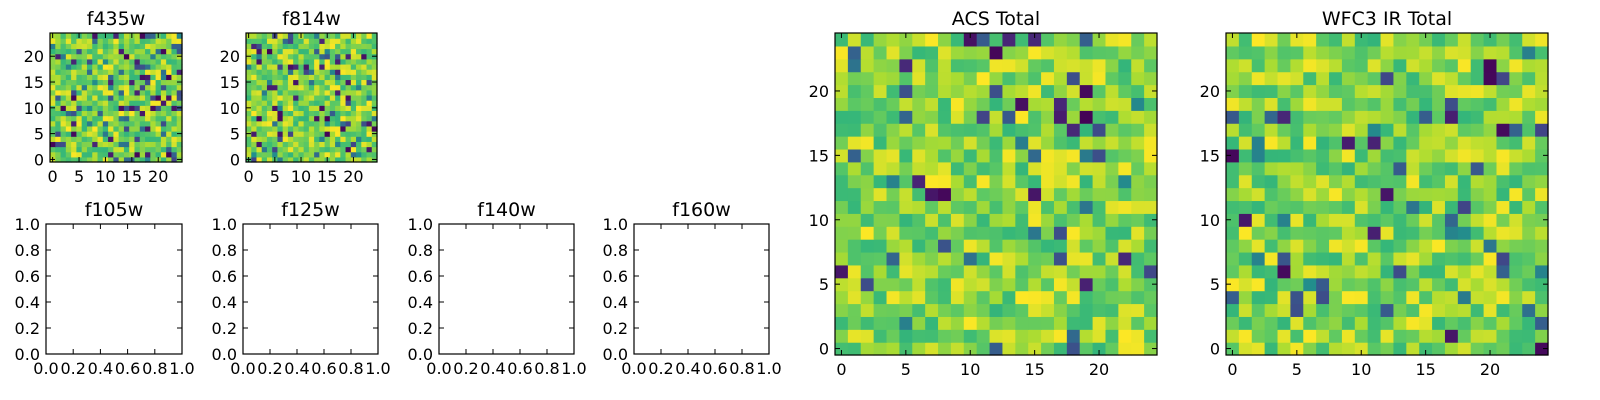 This screenshot has height=400, width=1600. Describe the element at coordinates (34, 82) in the screenshot. I see `y-tick-label: 15` at that location.